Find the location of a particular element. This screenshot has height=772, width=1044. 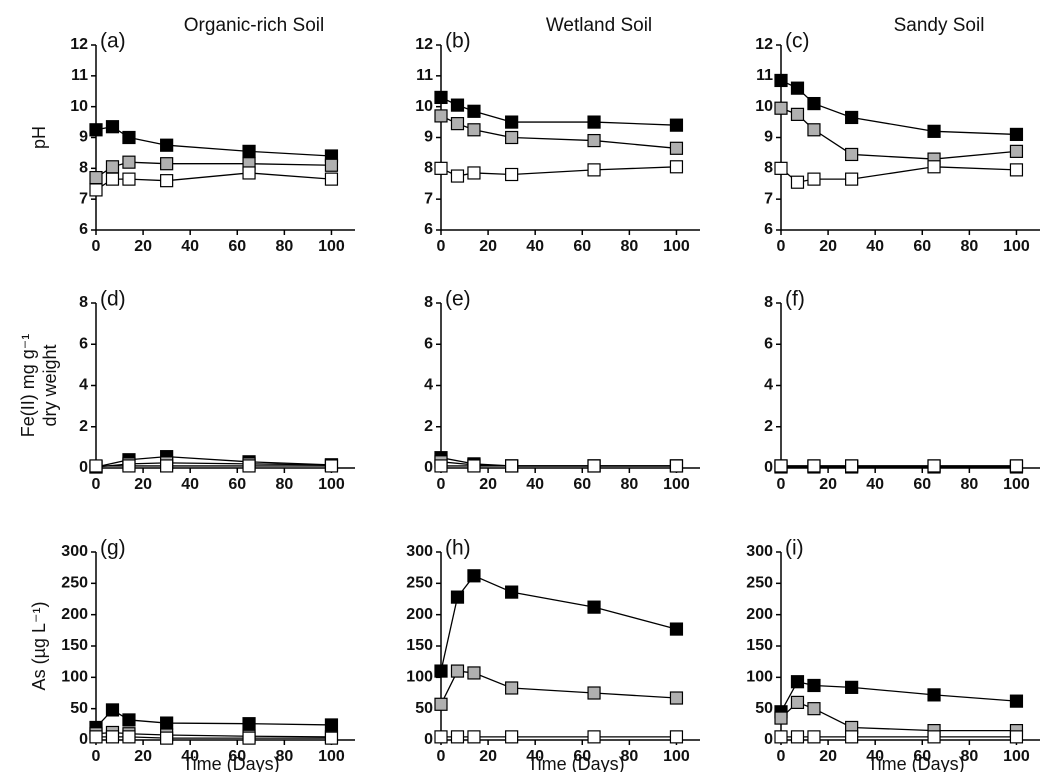

panel-label: (e) is located at coordinates (458, 299).